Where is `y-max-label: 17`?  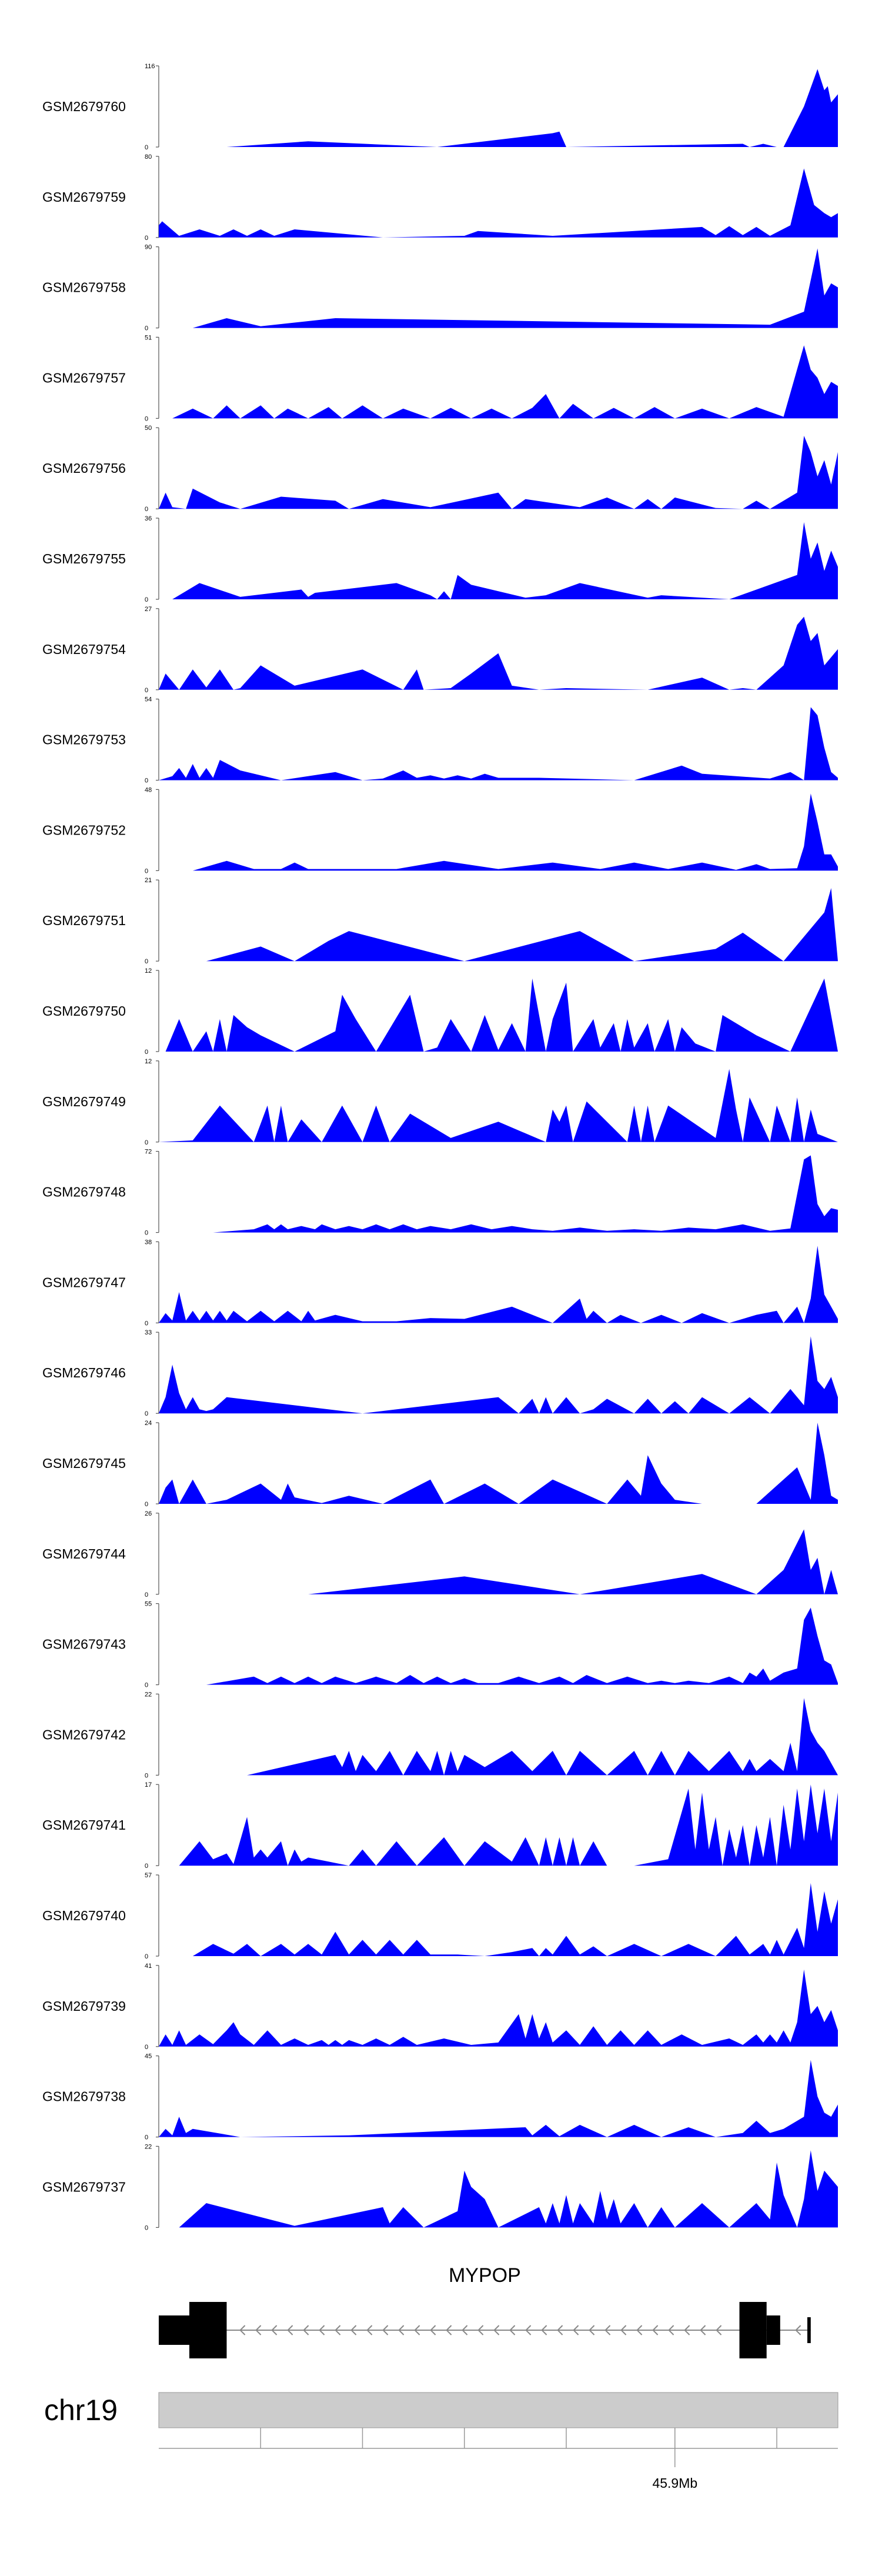
y-max-label: 17 is located at coordinates (148, 1784).